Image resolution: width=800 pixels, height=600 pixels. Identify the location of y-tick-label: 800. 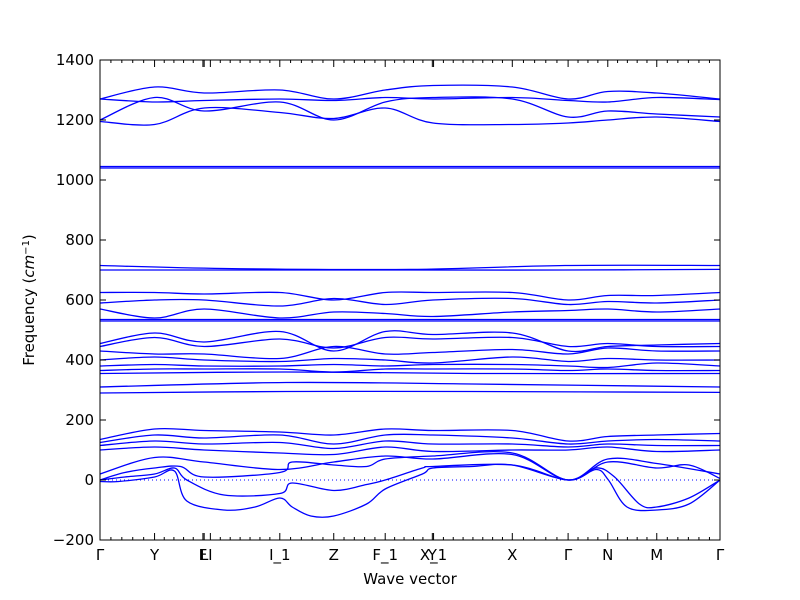
(79, 240).